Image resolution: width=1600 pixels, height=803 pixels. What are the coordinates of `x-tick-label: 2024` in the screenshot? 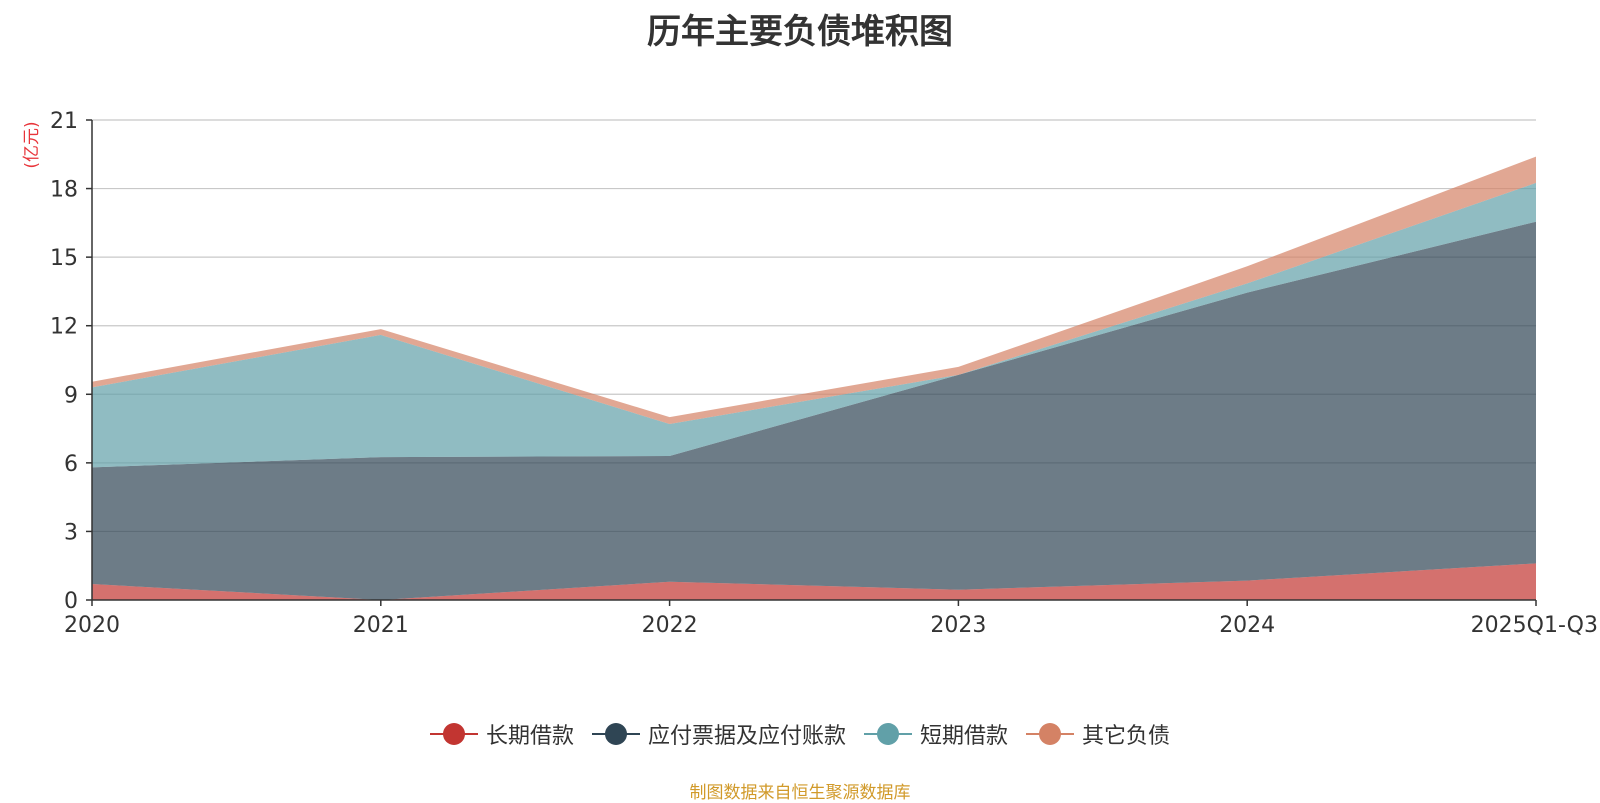 It's located at (1247, 625).